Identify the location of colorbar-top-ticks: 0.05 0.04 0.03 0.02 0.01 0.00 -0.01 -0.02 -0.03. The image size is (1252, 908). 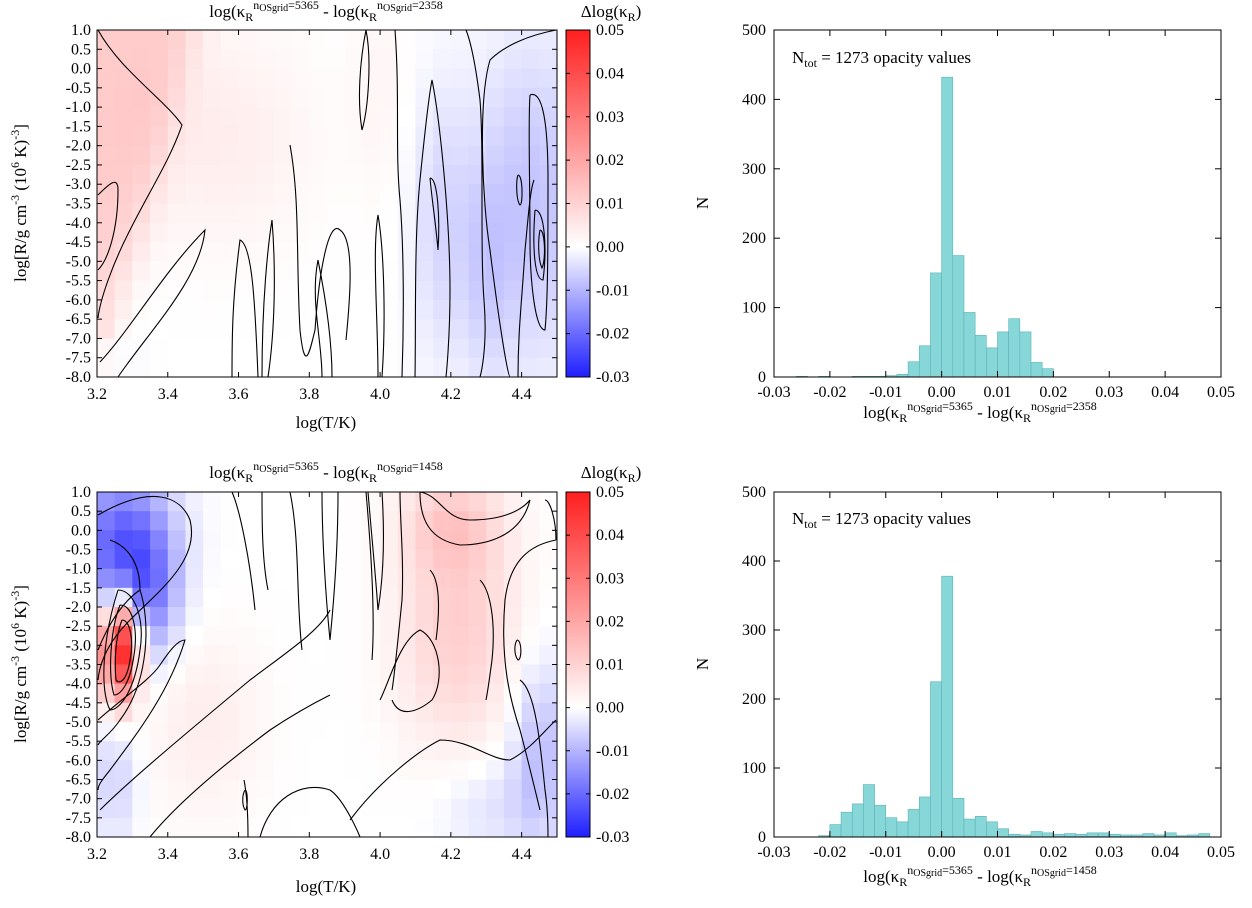
(597, 204).